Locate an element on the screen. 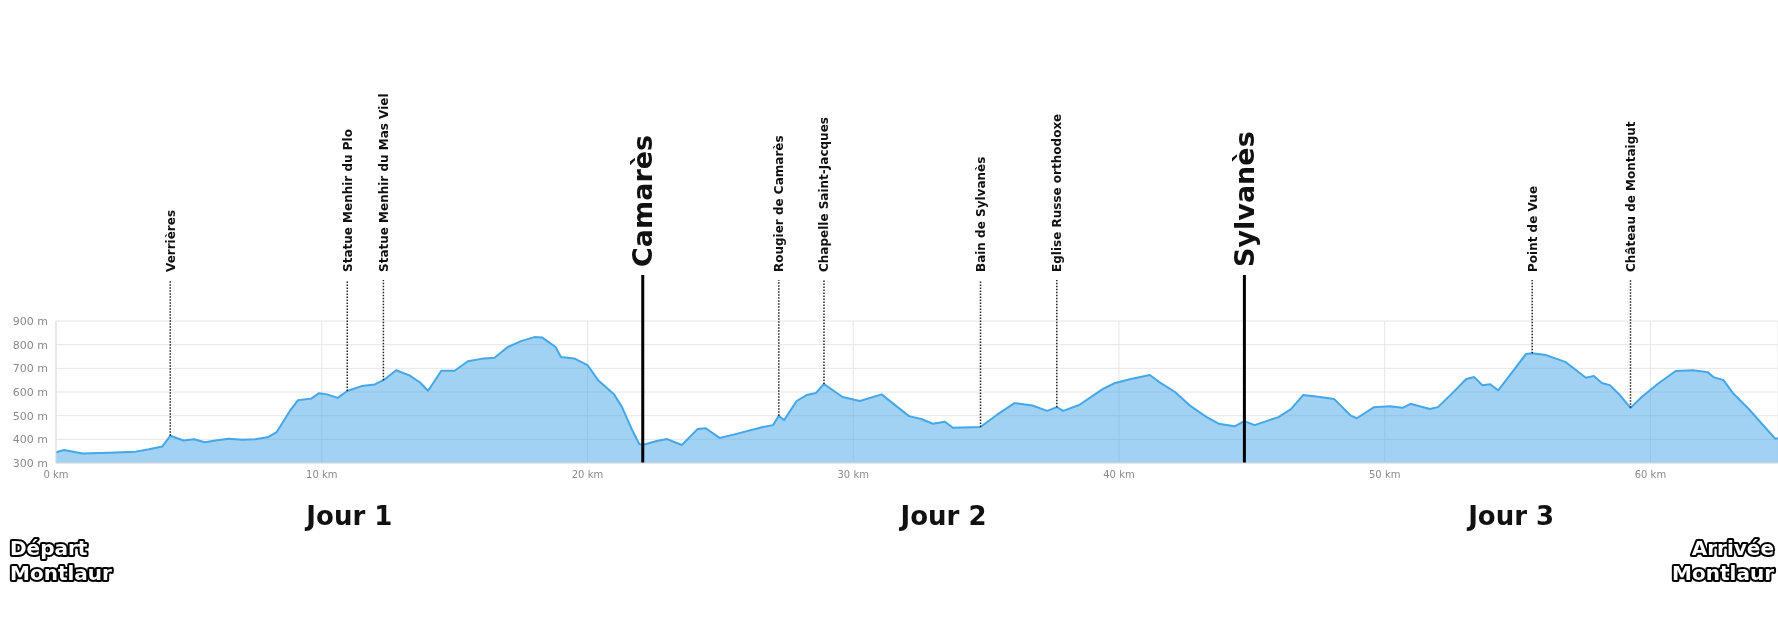 This screenshot has height=623, width=1778. text: Jour 2 is located at coordinates (942, 516).